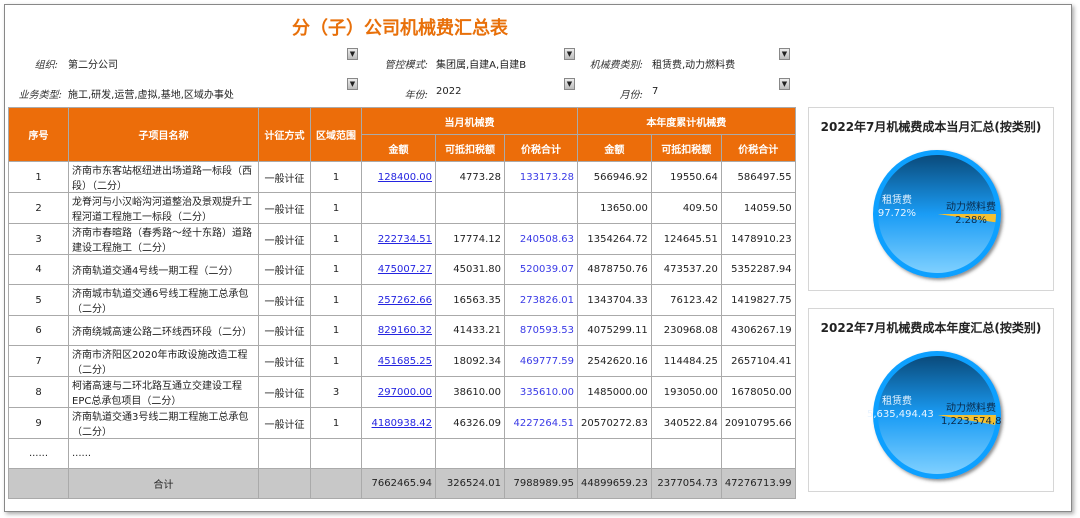 This screenshot has width=1080, height=518. Describe the element at coordinates (686, 423) in the screenshot. I see `cell-y-tax: 340522.84` at that location.